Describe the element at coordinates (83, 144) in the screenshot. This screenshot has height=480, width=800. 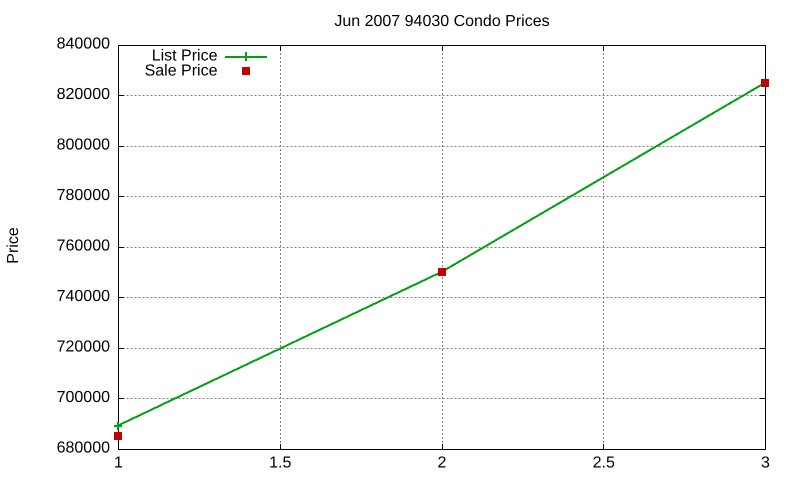
I see `svg-text: 800000` at that location.